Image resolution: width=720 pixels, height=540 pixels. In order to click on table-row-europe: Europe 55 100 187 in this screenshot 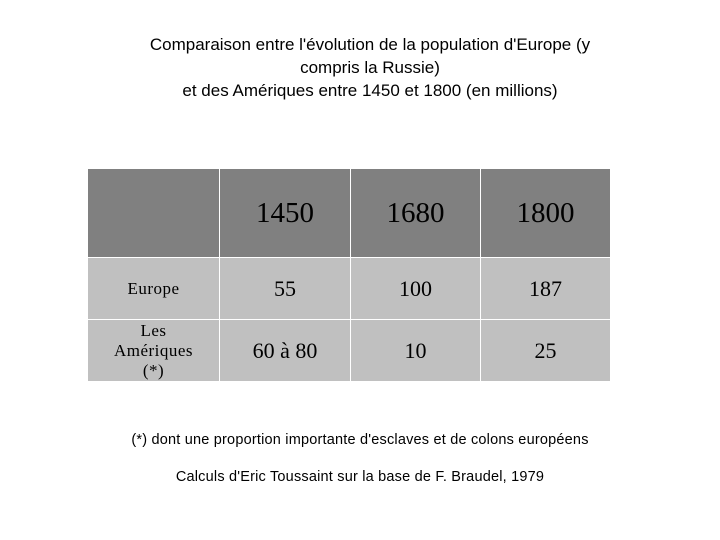, I will do `click(349, 288)`.